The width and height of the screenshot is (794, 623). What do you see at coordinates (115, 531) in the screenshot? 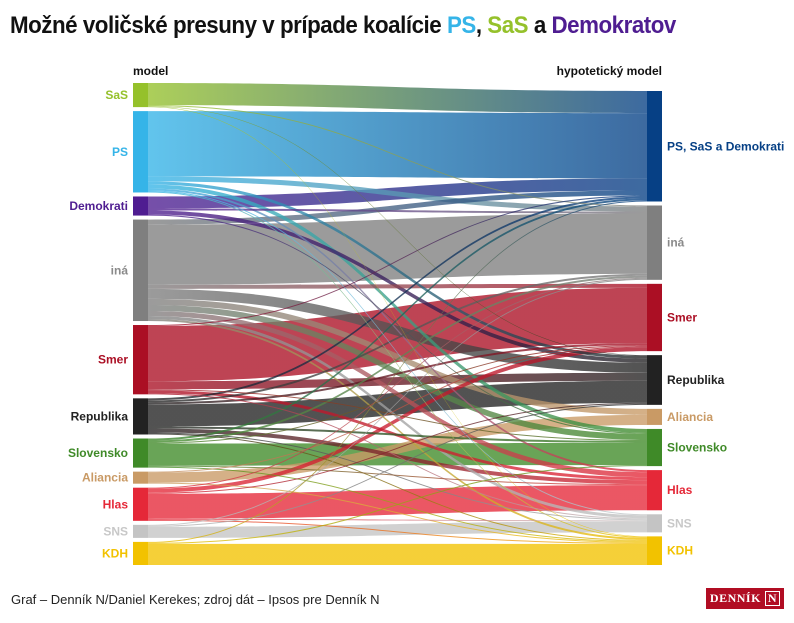
I see `left-label-SNS: SNS` at bounding box center [115, 531].